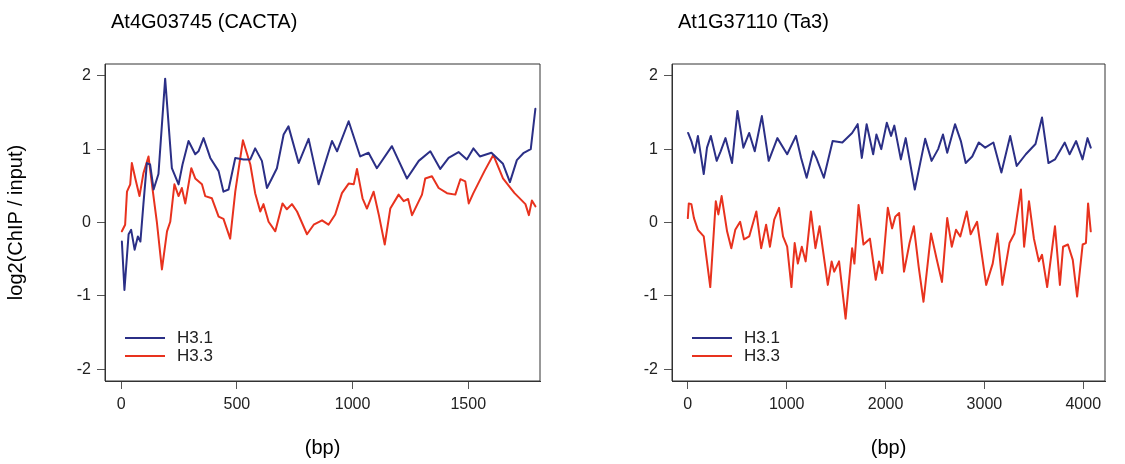 The height and width of the screenshot is (464, 1125). What do you see at coordinates (237, 404) in the screenshot?
I see `x-tick-label: 500` at bounding box center [237, 404].